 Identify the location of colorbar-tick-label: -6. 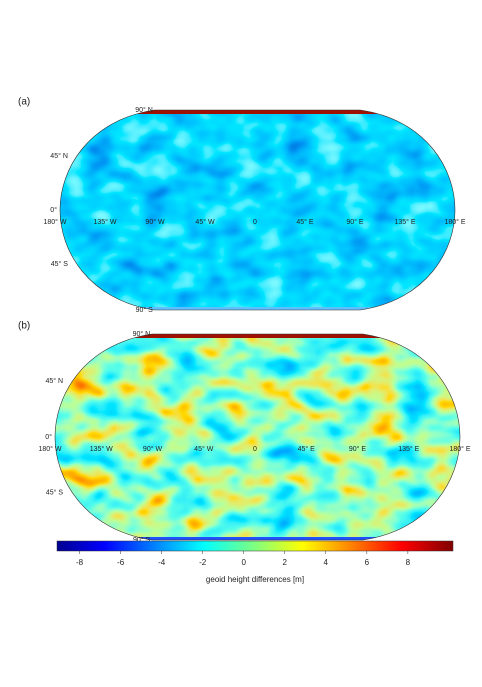
(121, 562).